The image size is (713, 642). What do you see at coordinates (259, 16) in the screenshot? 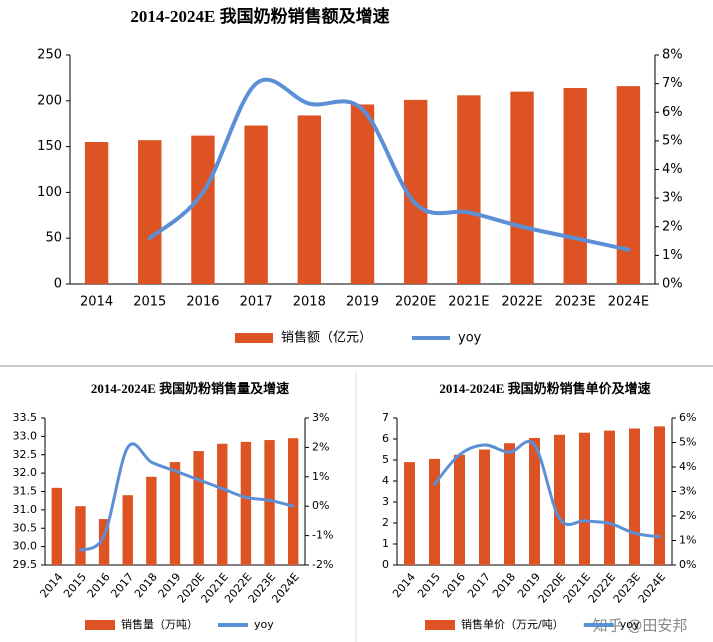
I see `chart-title: 2014-2024E 我国奶粉销售额及增速` at bounding box center [259, 16].